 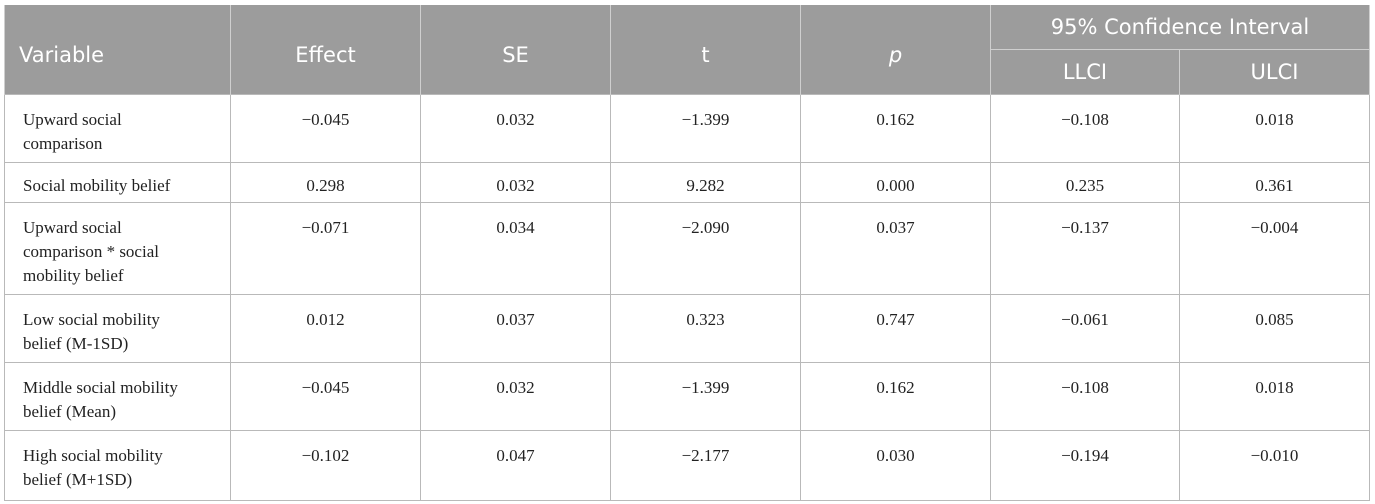 I want to click on header-ulci: ULCI, so click(x=1274, y=72).